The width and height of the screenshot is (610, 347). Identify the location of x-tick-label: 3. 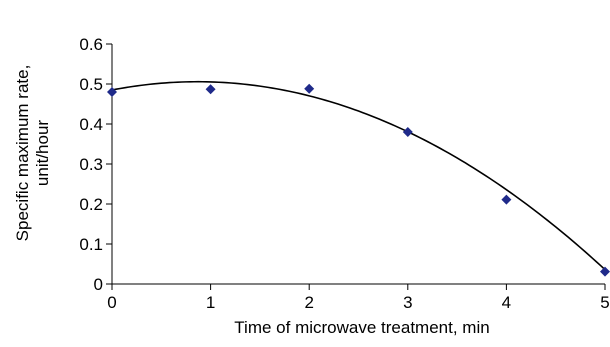
(407, 302).